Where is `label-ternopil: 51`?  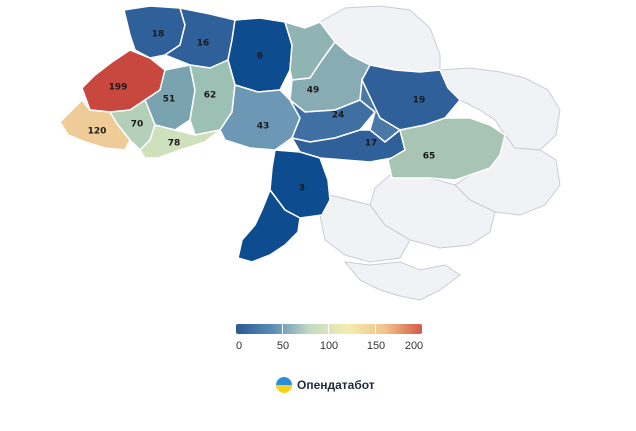
label-ternopil: 51 is located at coordinates (169, 100).